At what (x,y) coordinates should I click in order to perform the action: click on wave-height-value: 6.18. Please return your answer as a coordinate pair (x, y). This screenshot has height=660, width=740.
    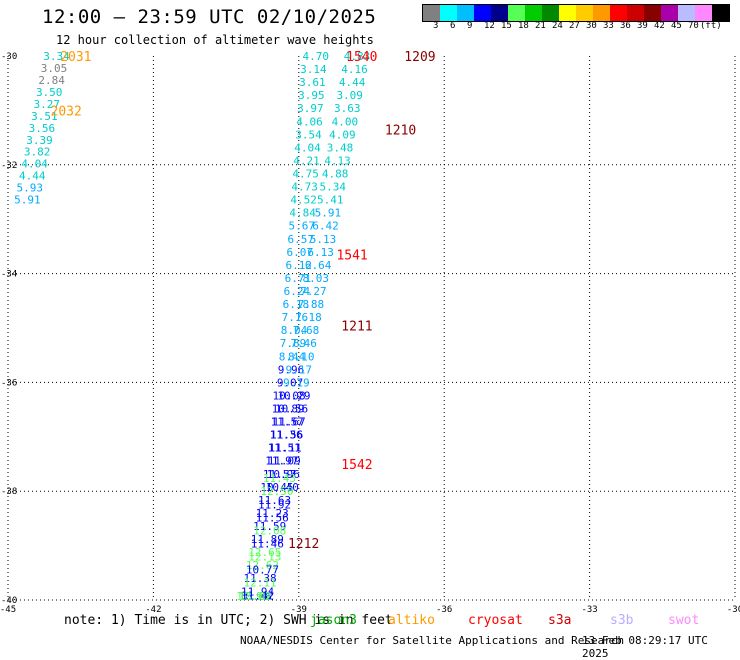
    Looking at the image, I should click on (296, 304).